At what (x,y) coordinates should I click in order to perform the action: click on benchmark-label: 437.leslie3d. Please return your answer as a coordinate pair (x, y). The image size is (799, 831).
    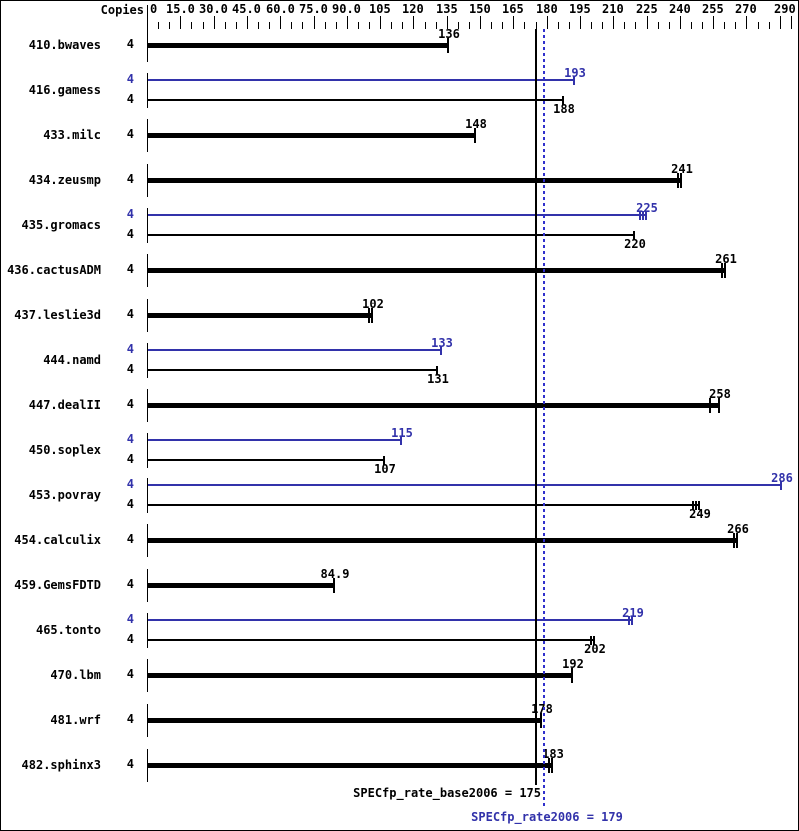
    Looking at the image, I should click on (57, 315).